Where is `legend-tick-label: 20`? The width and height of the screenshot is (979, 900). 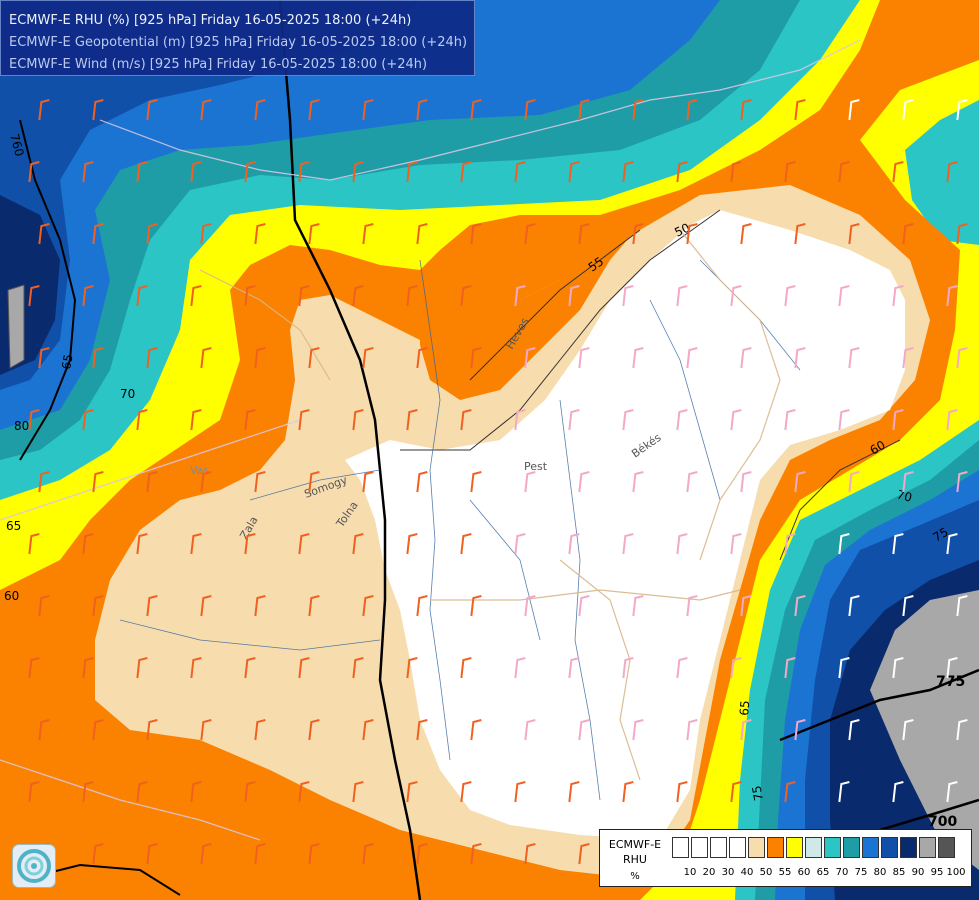 legend-tick-label: 20 is located at coordinates (709, 872).